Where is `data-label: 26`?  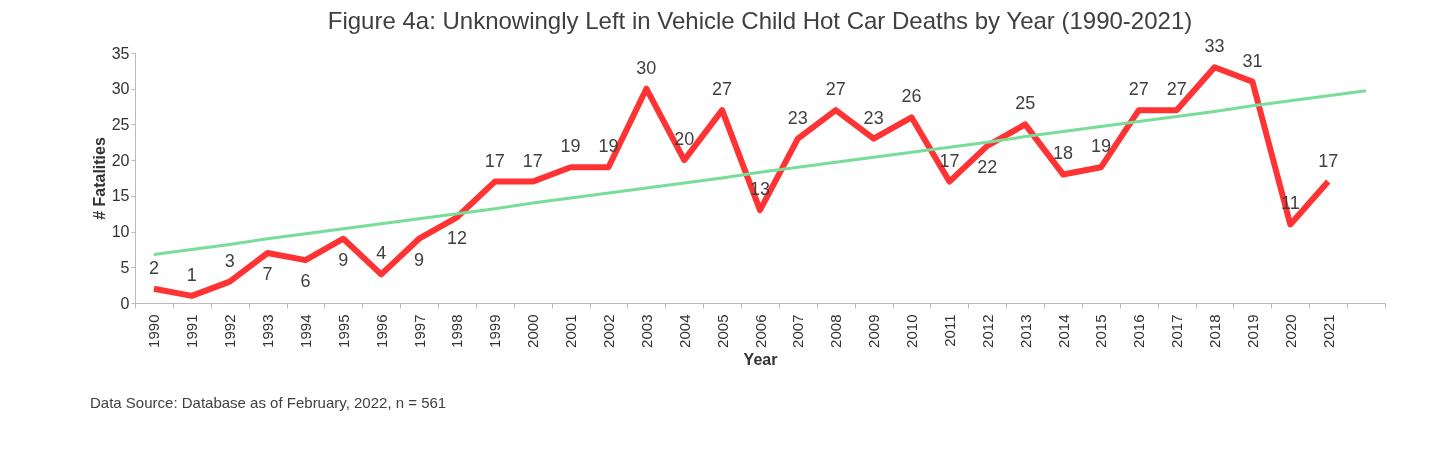
data-label: 26 is located at coordinates (911, 96).